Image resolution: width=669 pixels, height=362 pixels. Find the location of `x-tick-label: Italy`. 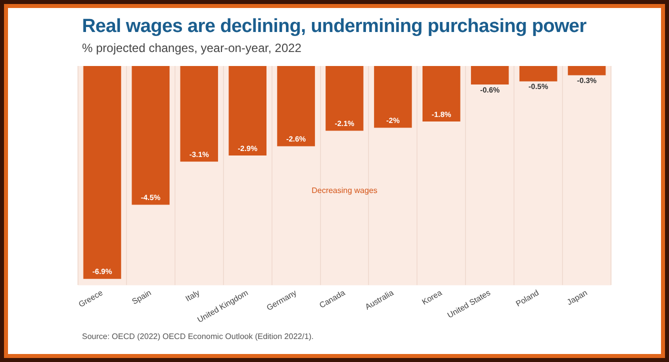

x-tick-label: Italy is located at coordinates (193, 296).